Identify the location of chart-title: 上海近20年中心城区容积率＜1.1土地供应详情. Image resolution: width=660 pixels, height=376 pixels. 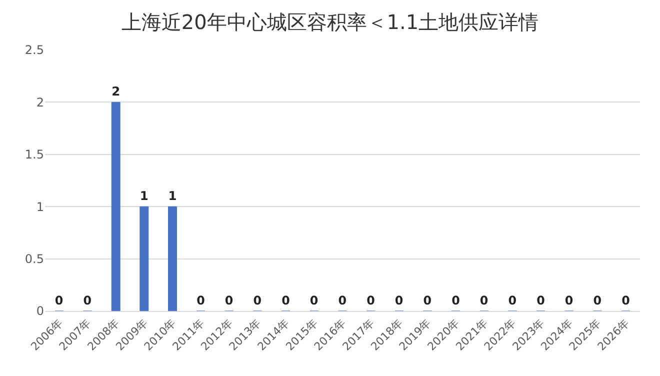
(330, 22).